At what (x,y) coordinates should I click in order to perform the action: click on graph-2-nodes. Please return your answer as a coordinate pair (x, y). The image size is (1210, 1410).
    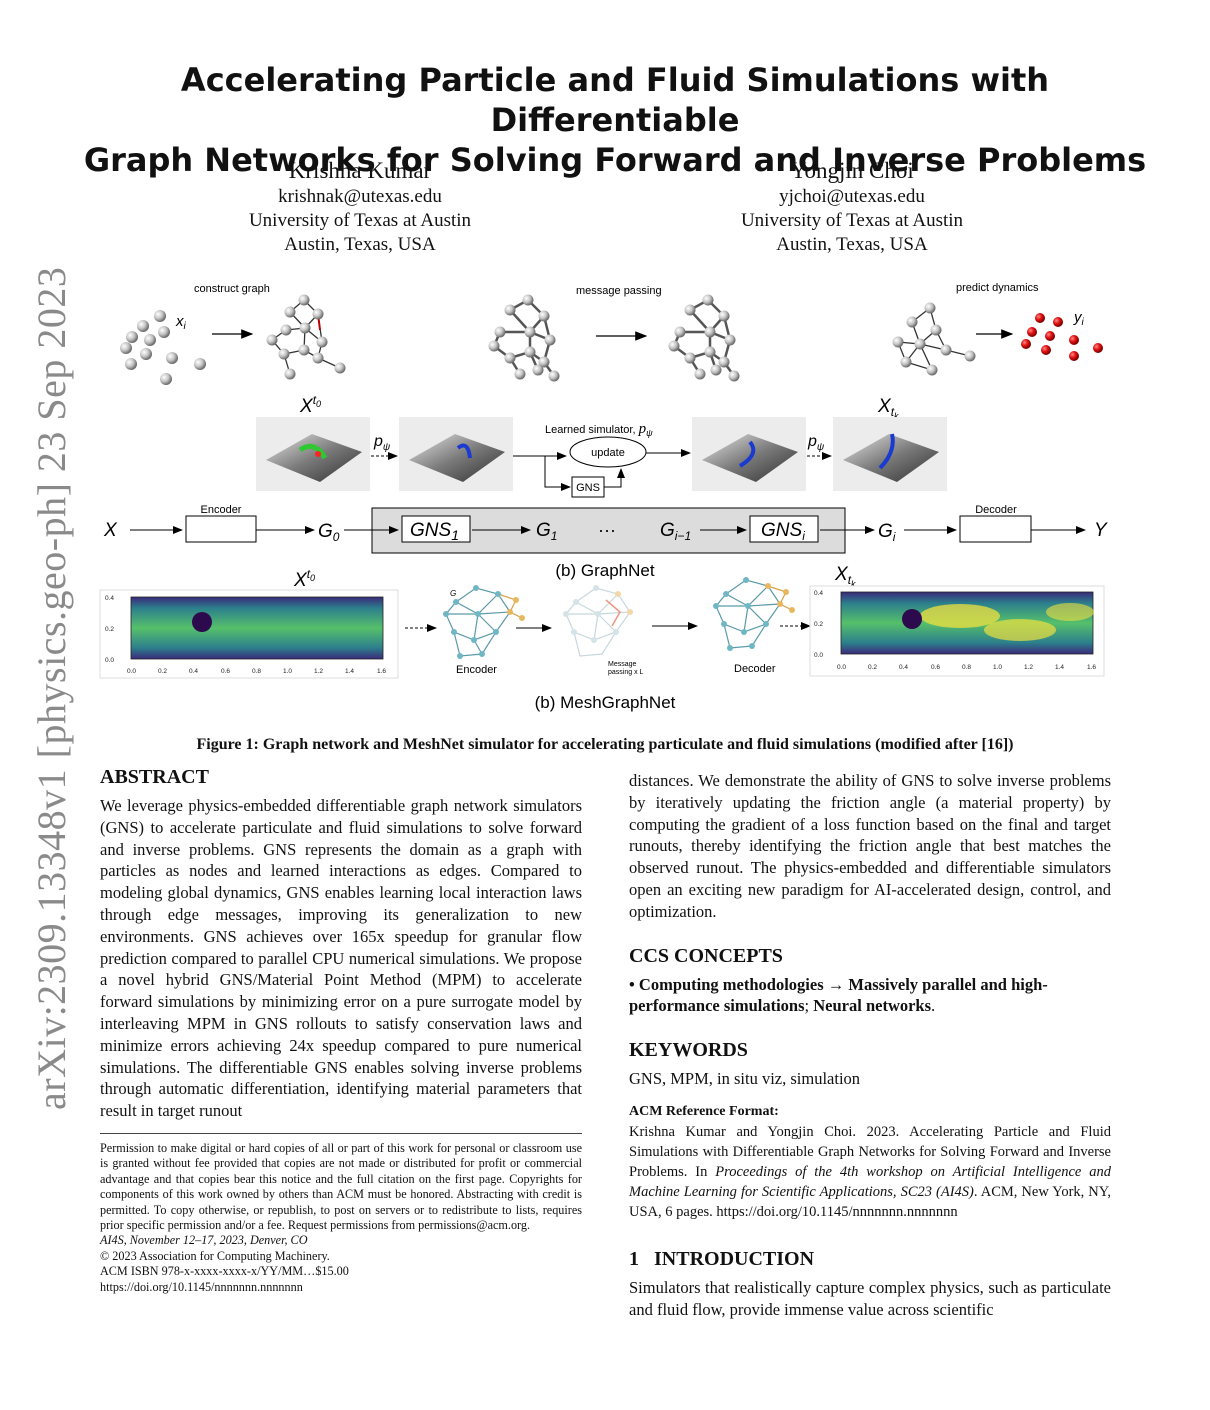
    Looking at the image, I should click on (524, 338).